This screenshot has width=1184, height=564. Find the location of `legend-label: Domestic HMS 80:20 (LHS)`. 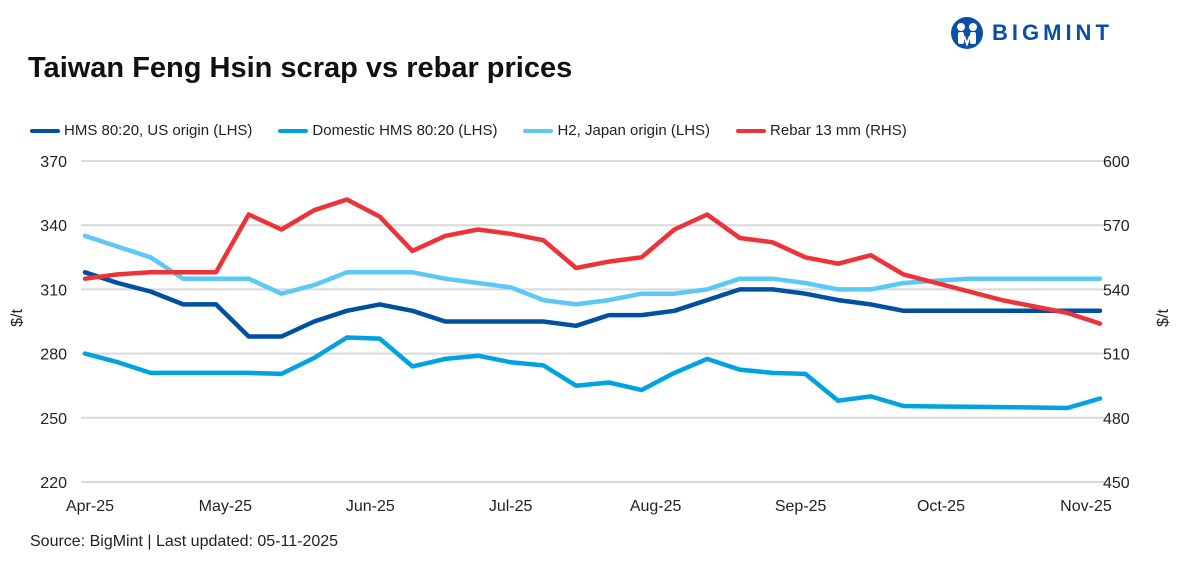

legend-label: Domestic HMS 80:20 (LHS) is located at coordinates (405, 130).